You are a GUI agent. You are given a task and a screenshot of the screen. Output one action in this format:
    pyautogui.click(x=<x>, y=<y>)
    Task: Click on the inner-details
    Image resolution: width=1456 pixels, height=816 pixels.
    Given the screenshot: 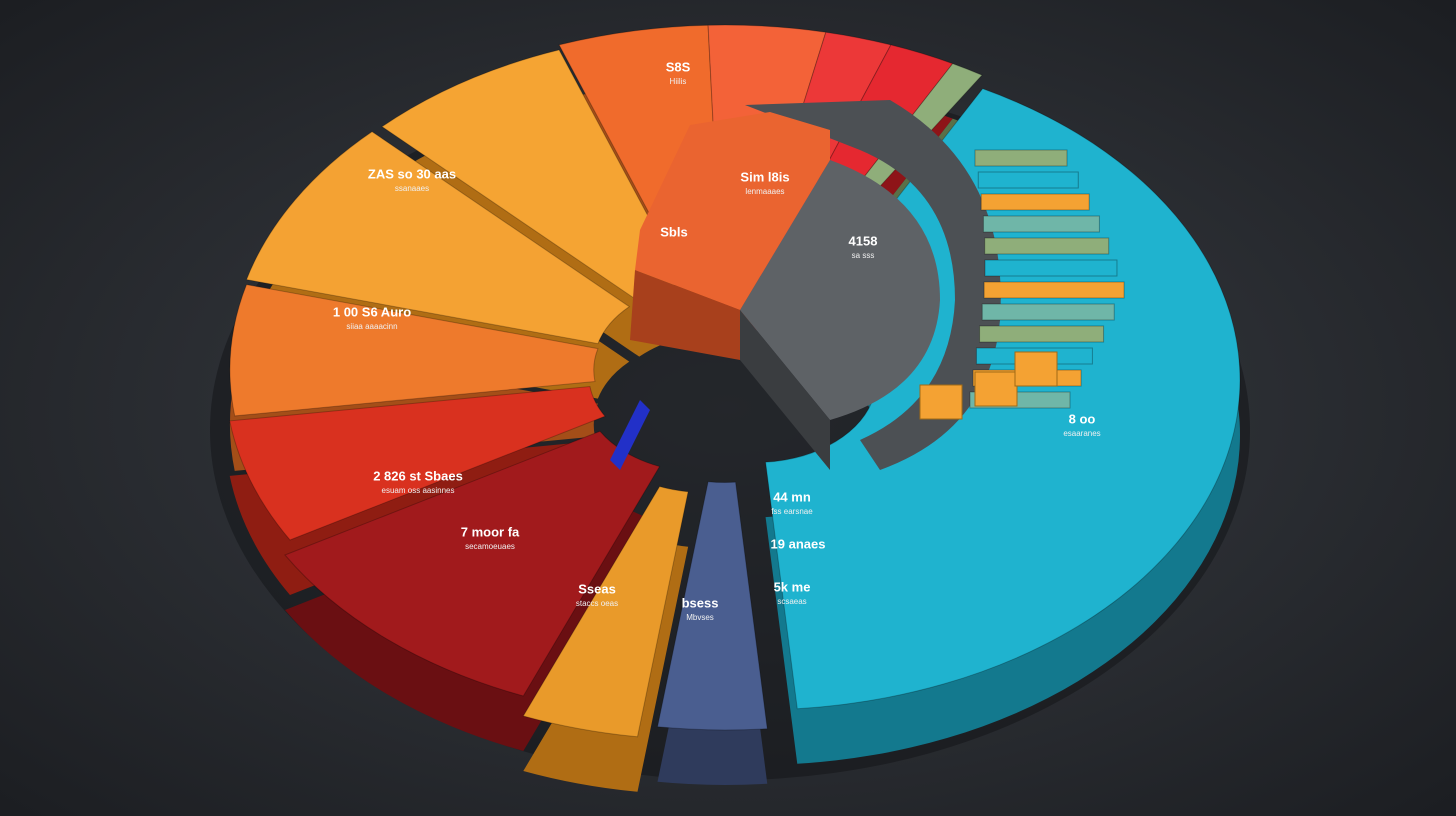 What is the action you would take?
    pyautogui.click(x=805, y=285)
    